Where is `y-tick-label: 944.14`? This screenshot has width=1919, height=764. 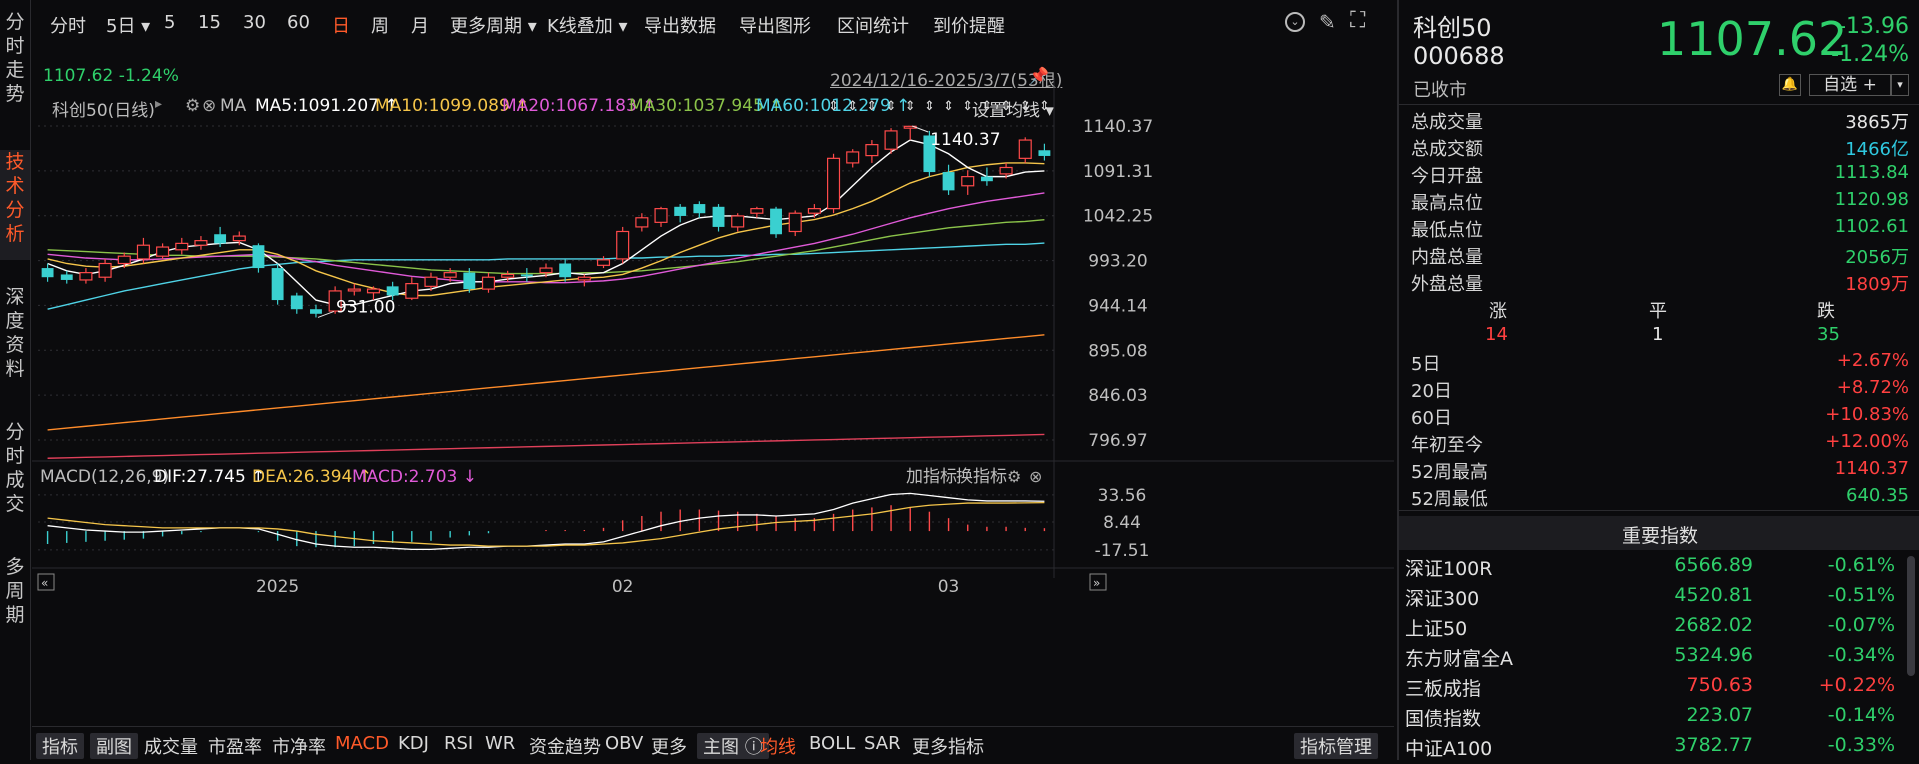 y-tick-label: 944.14 is located at coordinates (1117, 306).